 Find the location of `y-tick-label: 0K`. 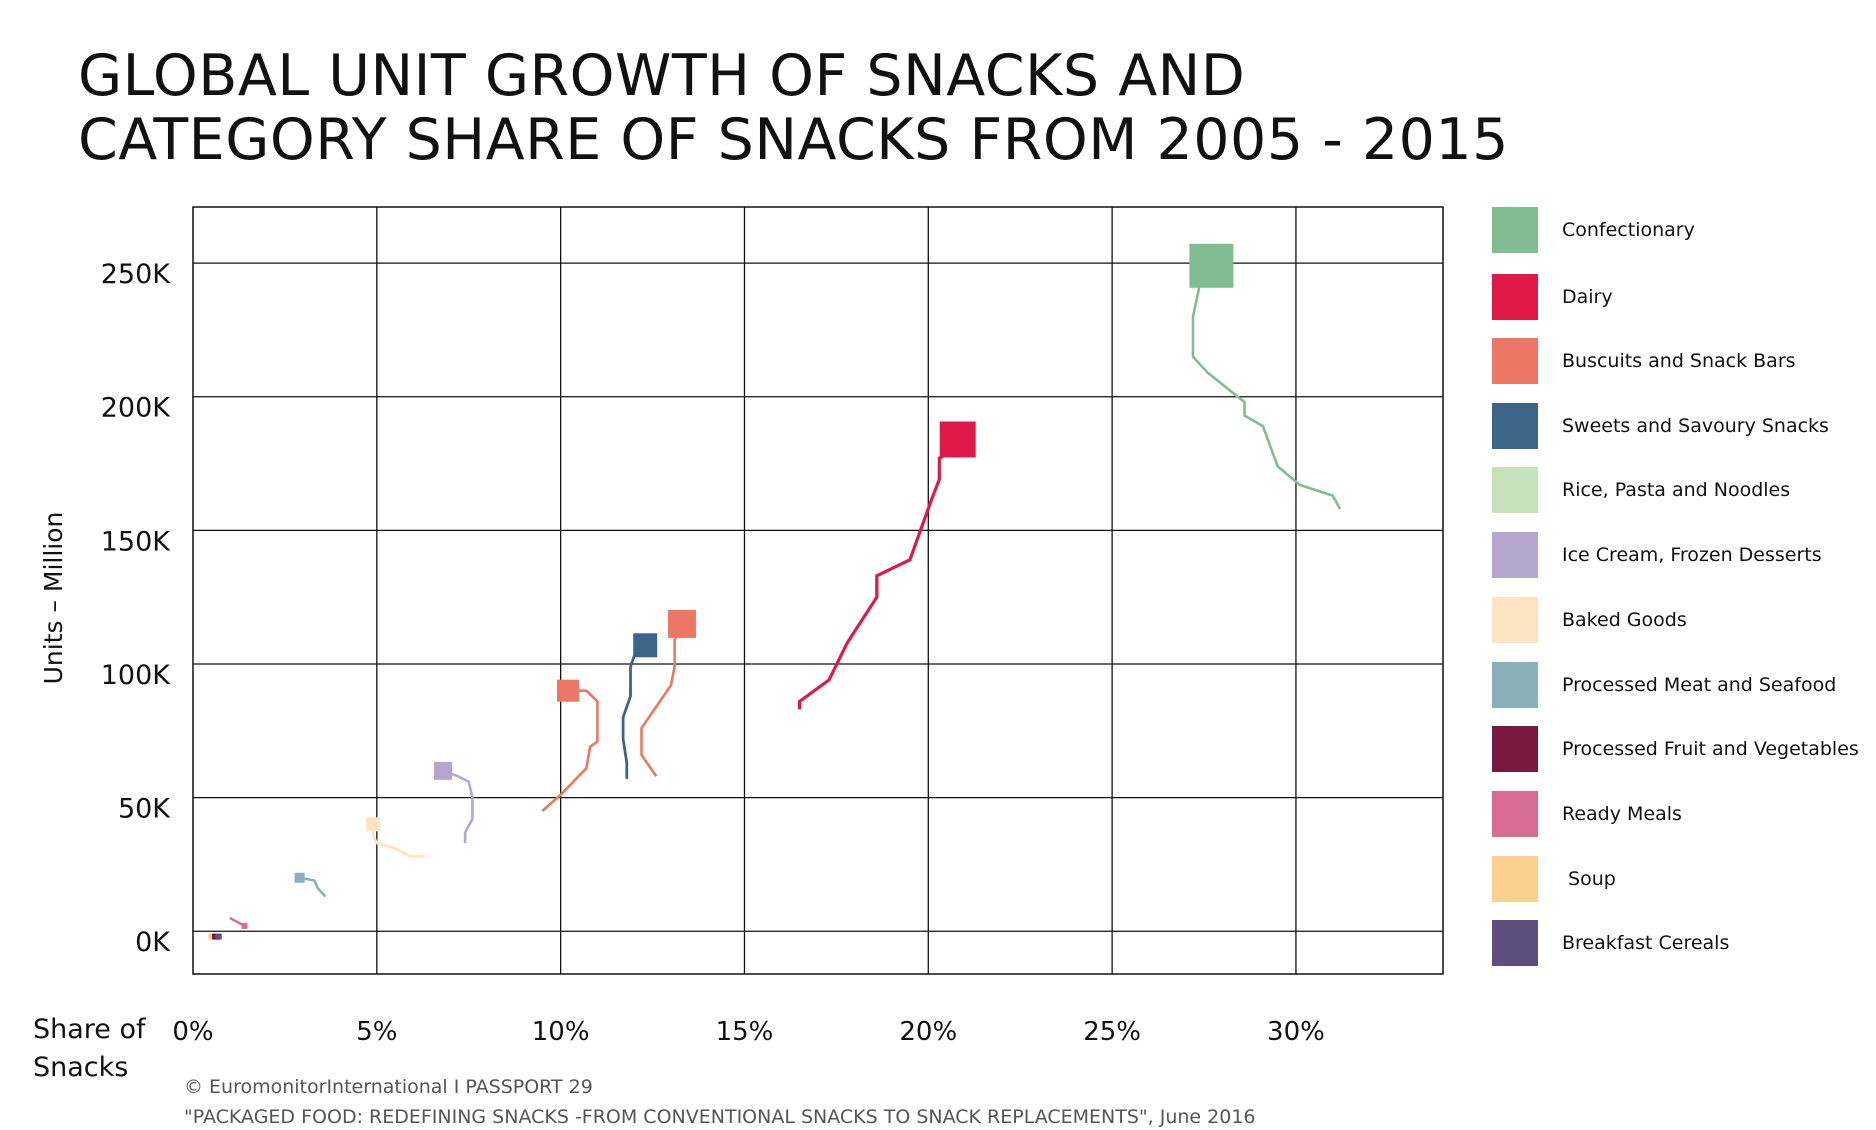

y-tick-label: 0K is located at coordinates (153, 942).